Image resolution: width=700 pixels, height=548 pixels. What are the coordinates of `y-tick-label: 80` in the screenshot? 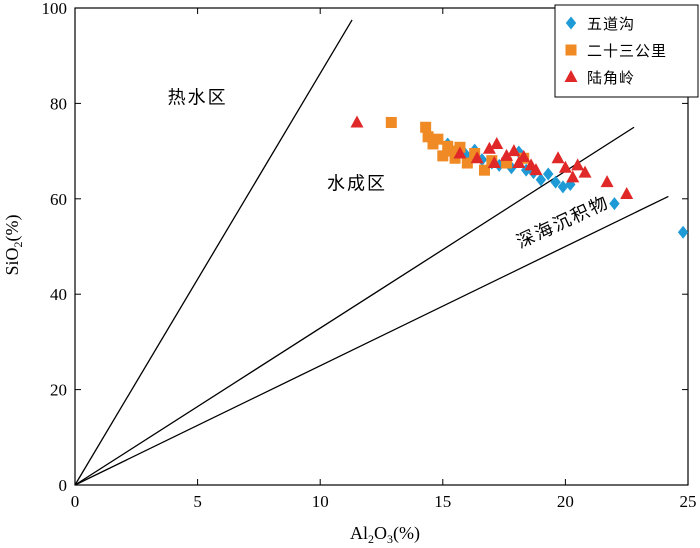 It's located at (58, 103).